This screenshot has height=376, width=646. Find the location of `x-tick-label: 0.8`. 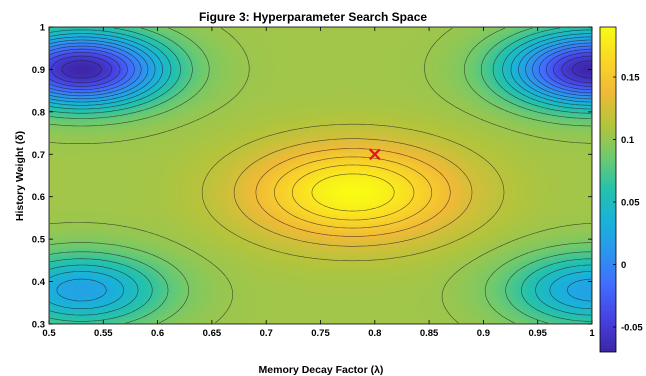

x-tick-label: 0.8 is located at coordinates (374, 333).